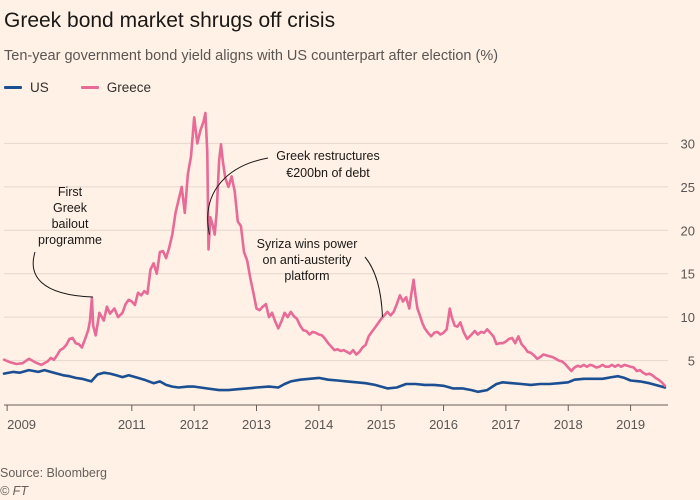 The width and height of the screenshot is (700, 500). What do you see at coordinates (328, 173) in the screenshot?
I see `annotation-text: €200bn of debt` at bounding box center [328, 173].